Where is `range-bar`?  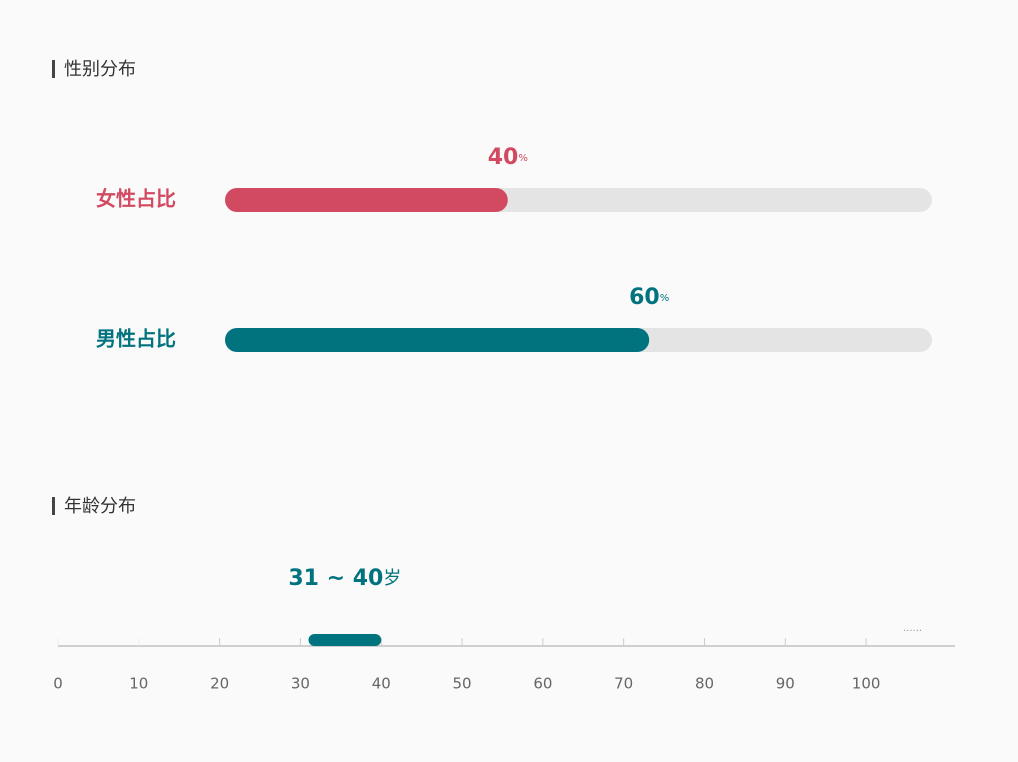 range-bar is located at coordinates (345, 640).